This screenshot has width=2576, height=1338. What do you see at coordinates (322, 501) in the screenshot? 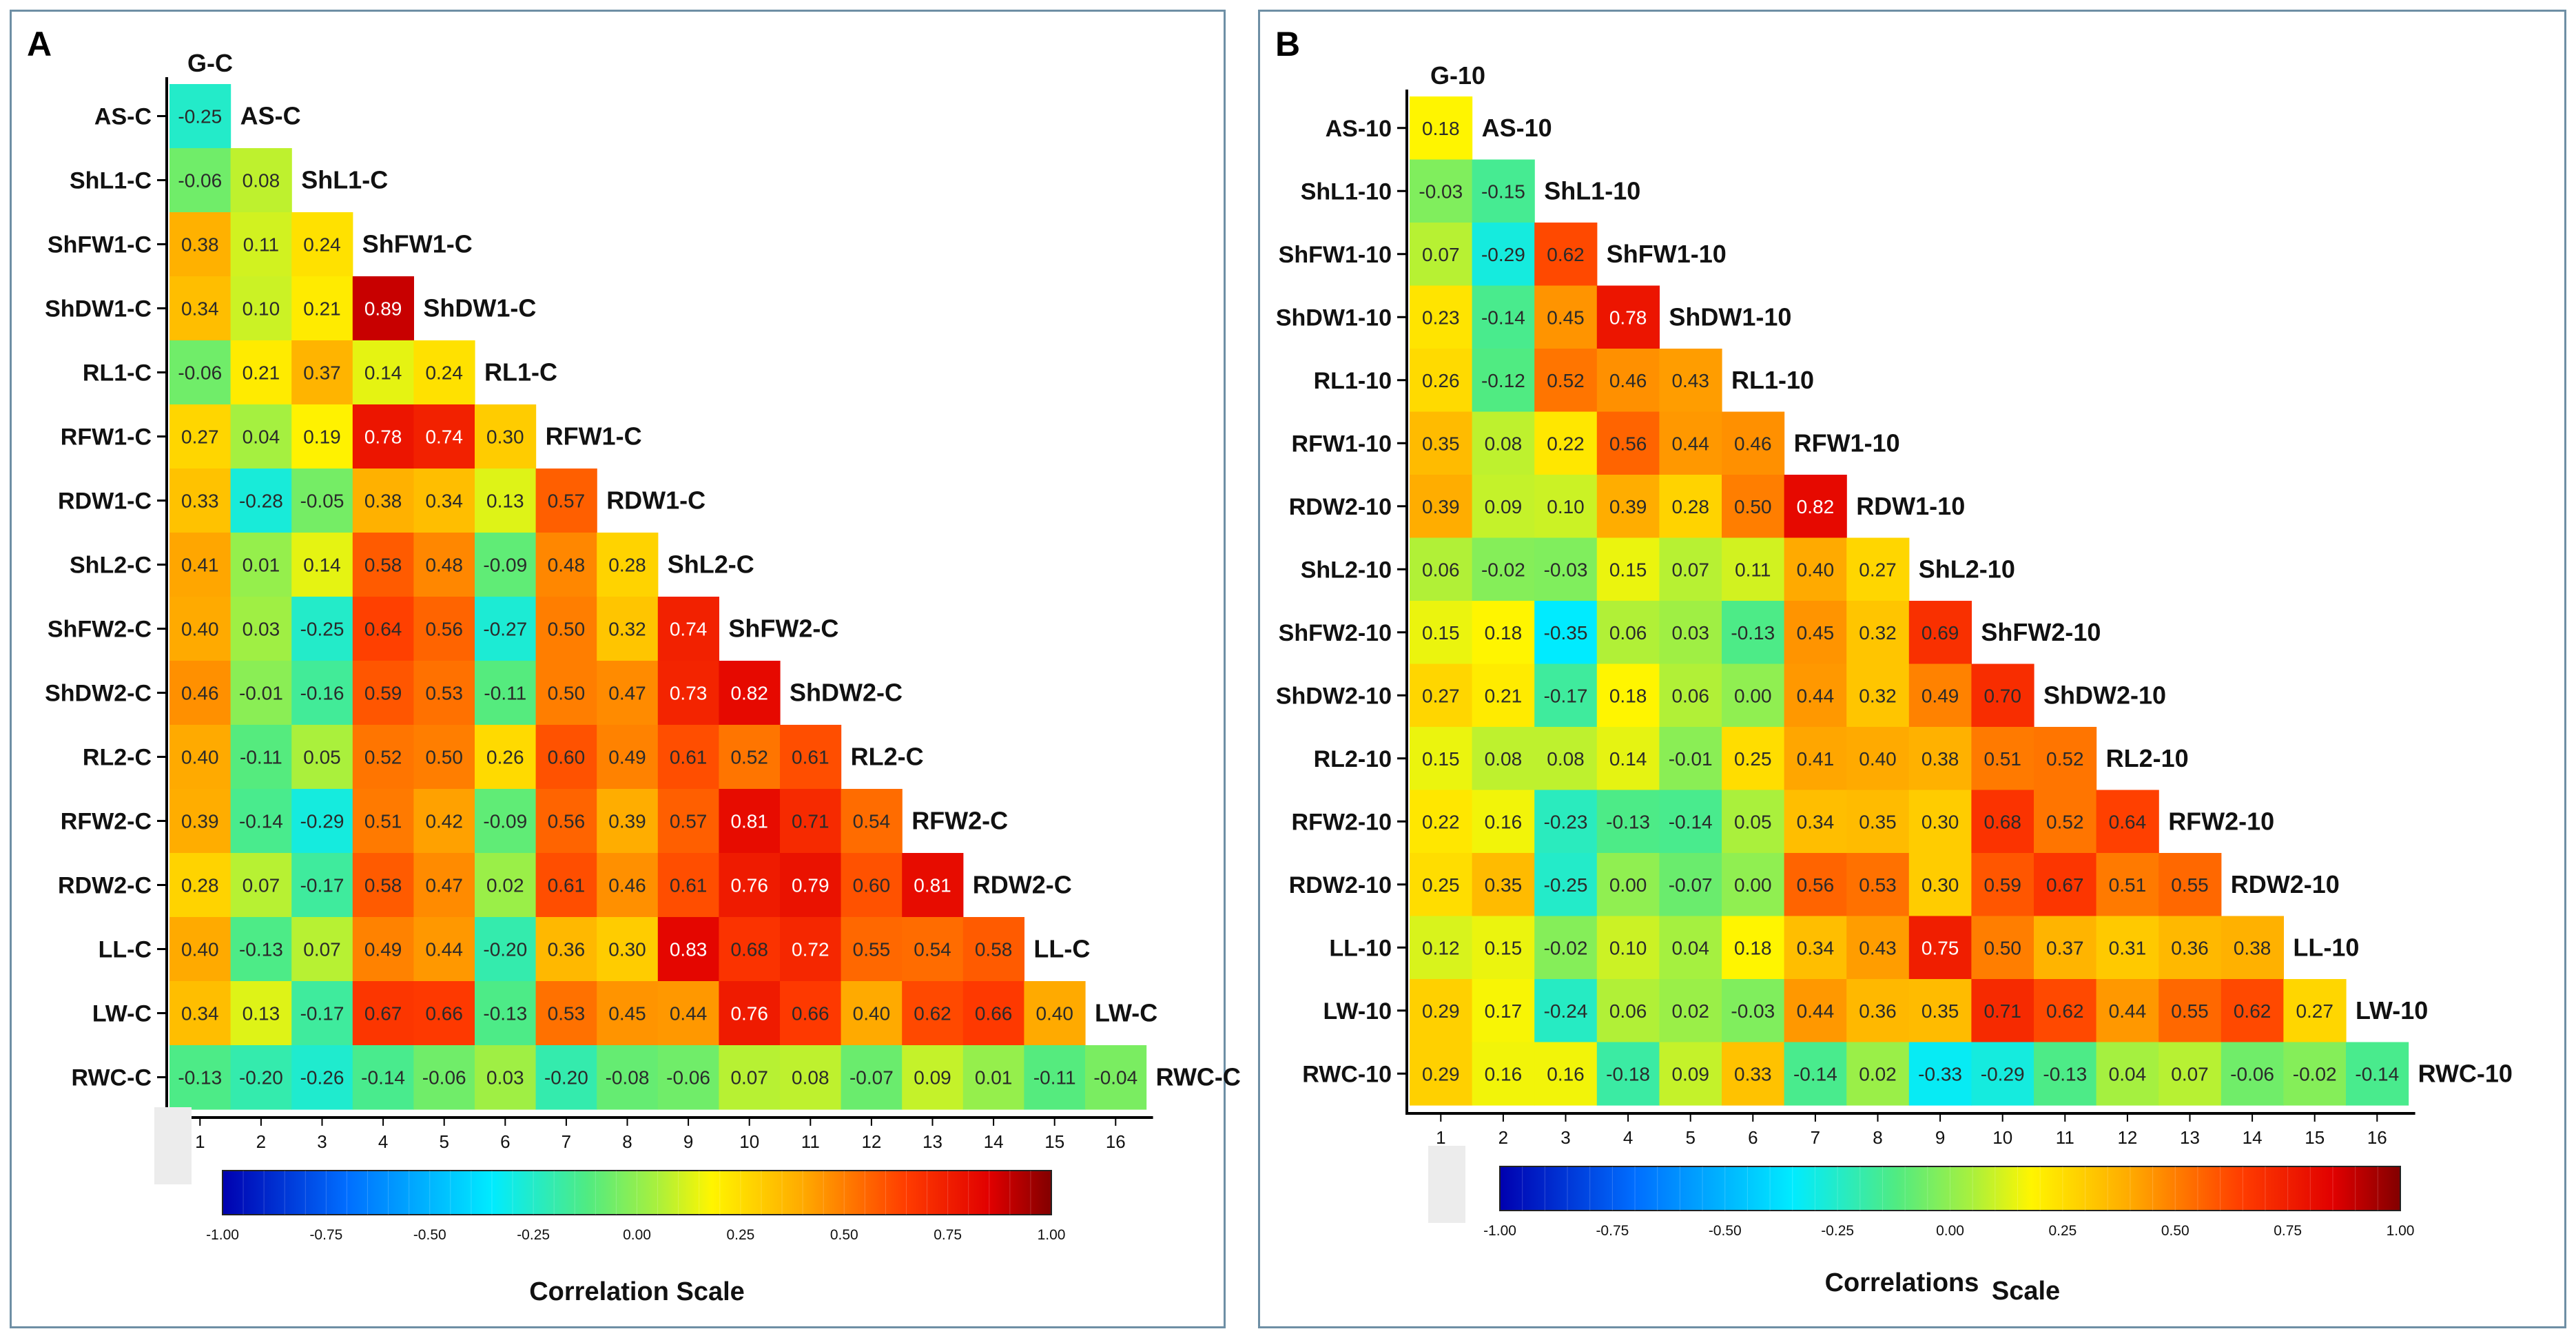
I see `cell-value: -0.05` at bounding box center [322, 501].